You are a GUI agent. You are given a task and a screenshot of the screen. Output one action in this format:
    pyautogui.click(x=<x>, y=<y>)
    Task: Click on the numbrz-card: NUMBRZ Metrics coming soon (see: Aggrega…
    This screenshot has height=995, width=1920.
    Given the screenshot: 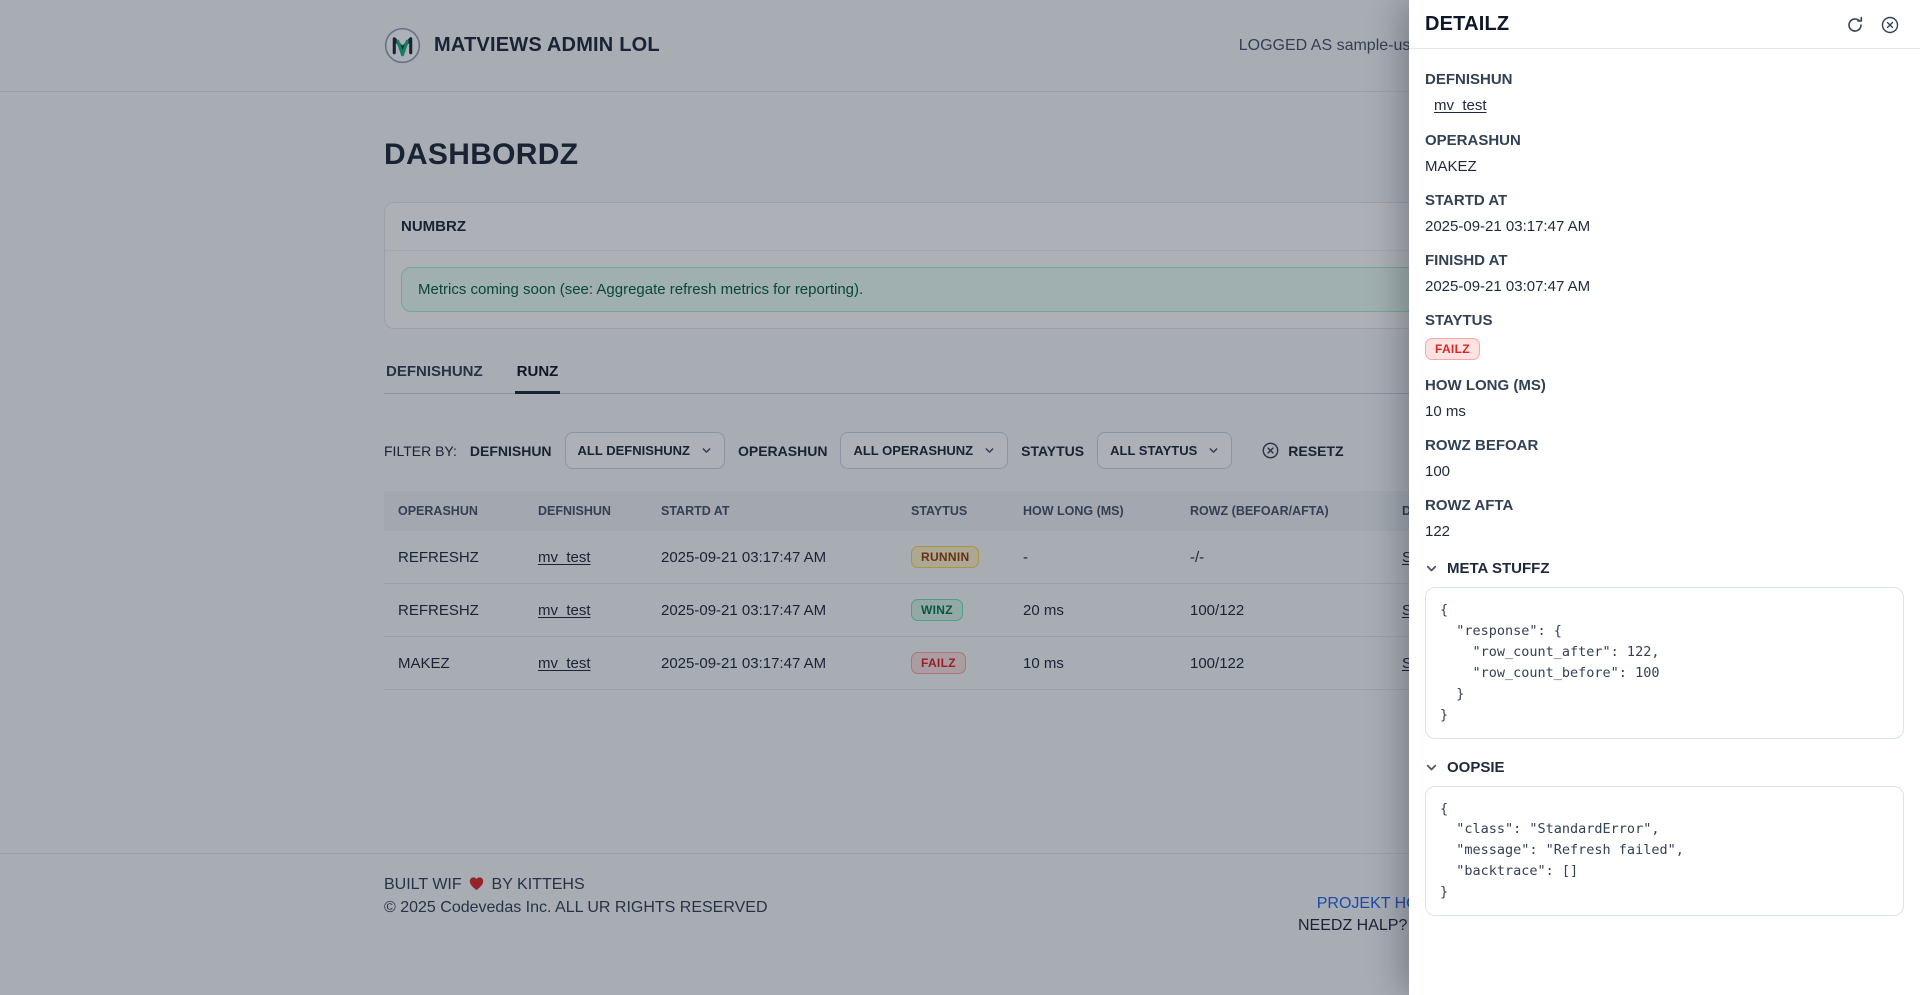 What is the action you would take?
    pyautogui.click(x=960, y=265)
    